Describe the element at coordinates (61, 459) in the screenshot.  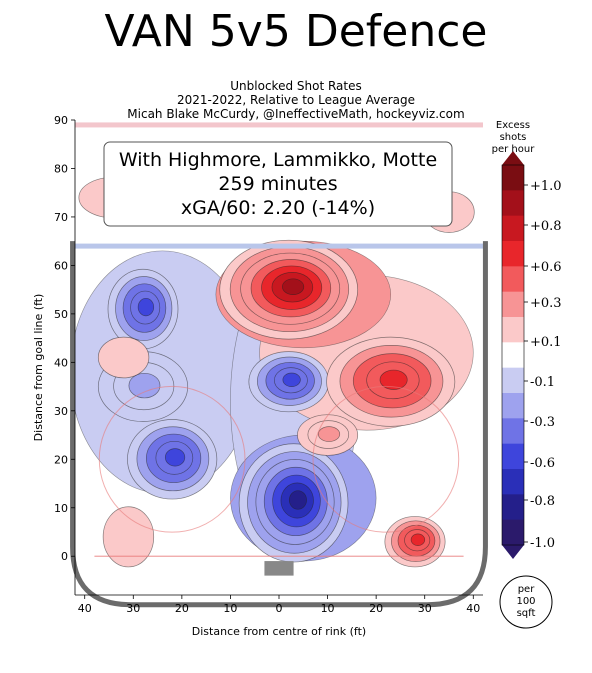
I see `y-tick-label: 20` at that location.